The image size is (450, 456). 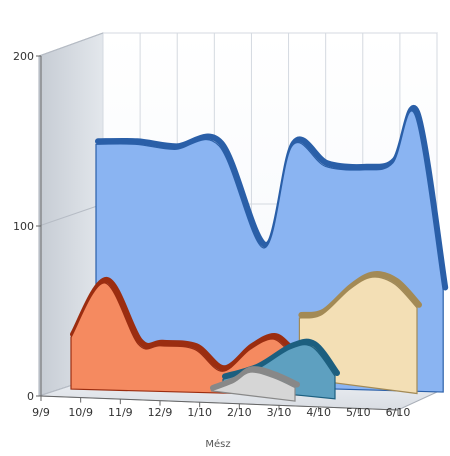 What do you see at coordinates (23, 226) in the screenshot?
I see `y-tick-label: 100` at bounding box center [23, 226].